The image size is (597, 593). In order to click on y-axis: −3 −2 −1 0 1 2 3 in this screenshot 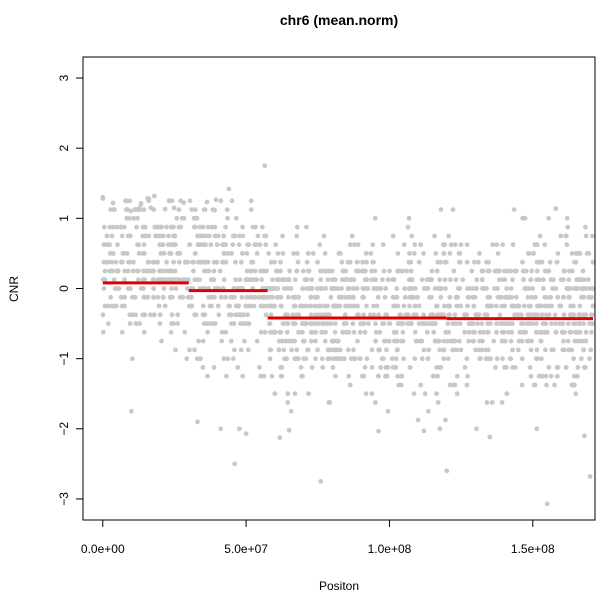, I will do `click(70, 290)`.